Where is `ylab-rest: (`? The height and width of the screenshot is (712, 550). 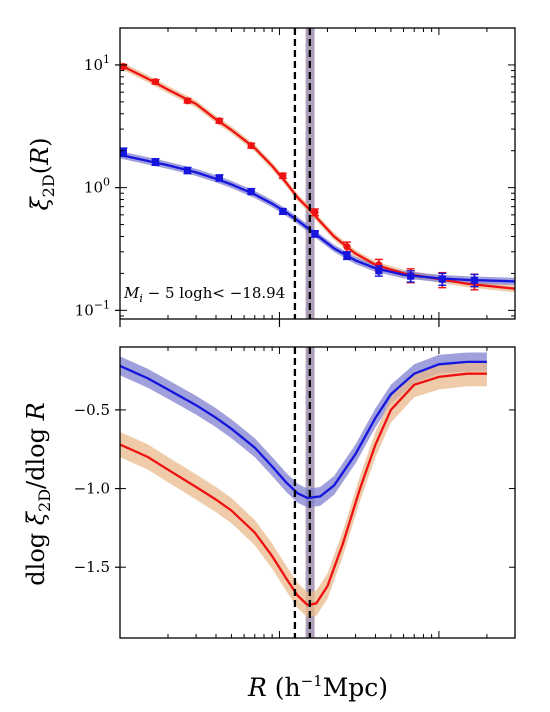 ylab-rest: ( is located at coordinates (40, 169).